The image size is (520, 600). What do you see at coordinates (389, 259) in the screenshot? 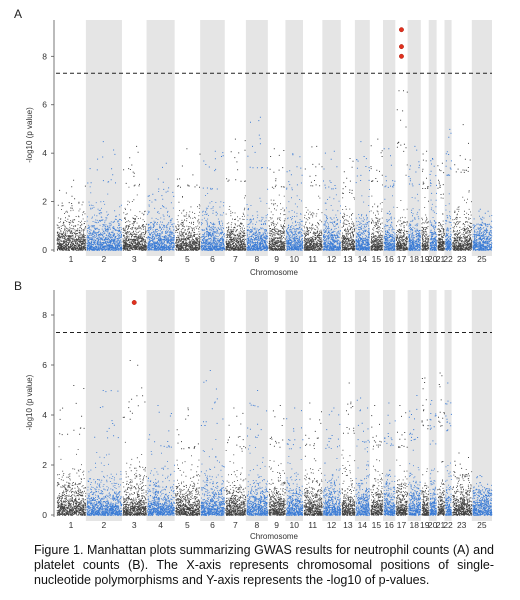
I see `chromosome-tick-label: 16` at bounding box center [389, 259].